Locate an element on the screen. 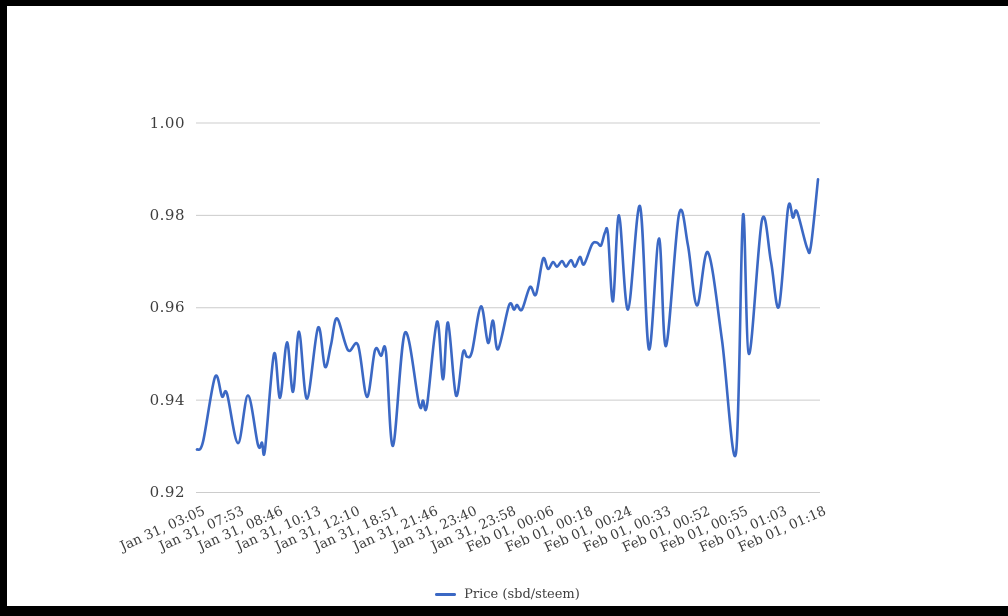 The width and height of the screenshot is (1008, 616). y-tick-label: 0.98 is located at coordinates (167, 214).